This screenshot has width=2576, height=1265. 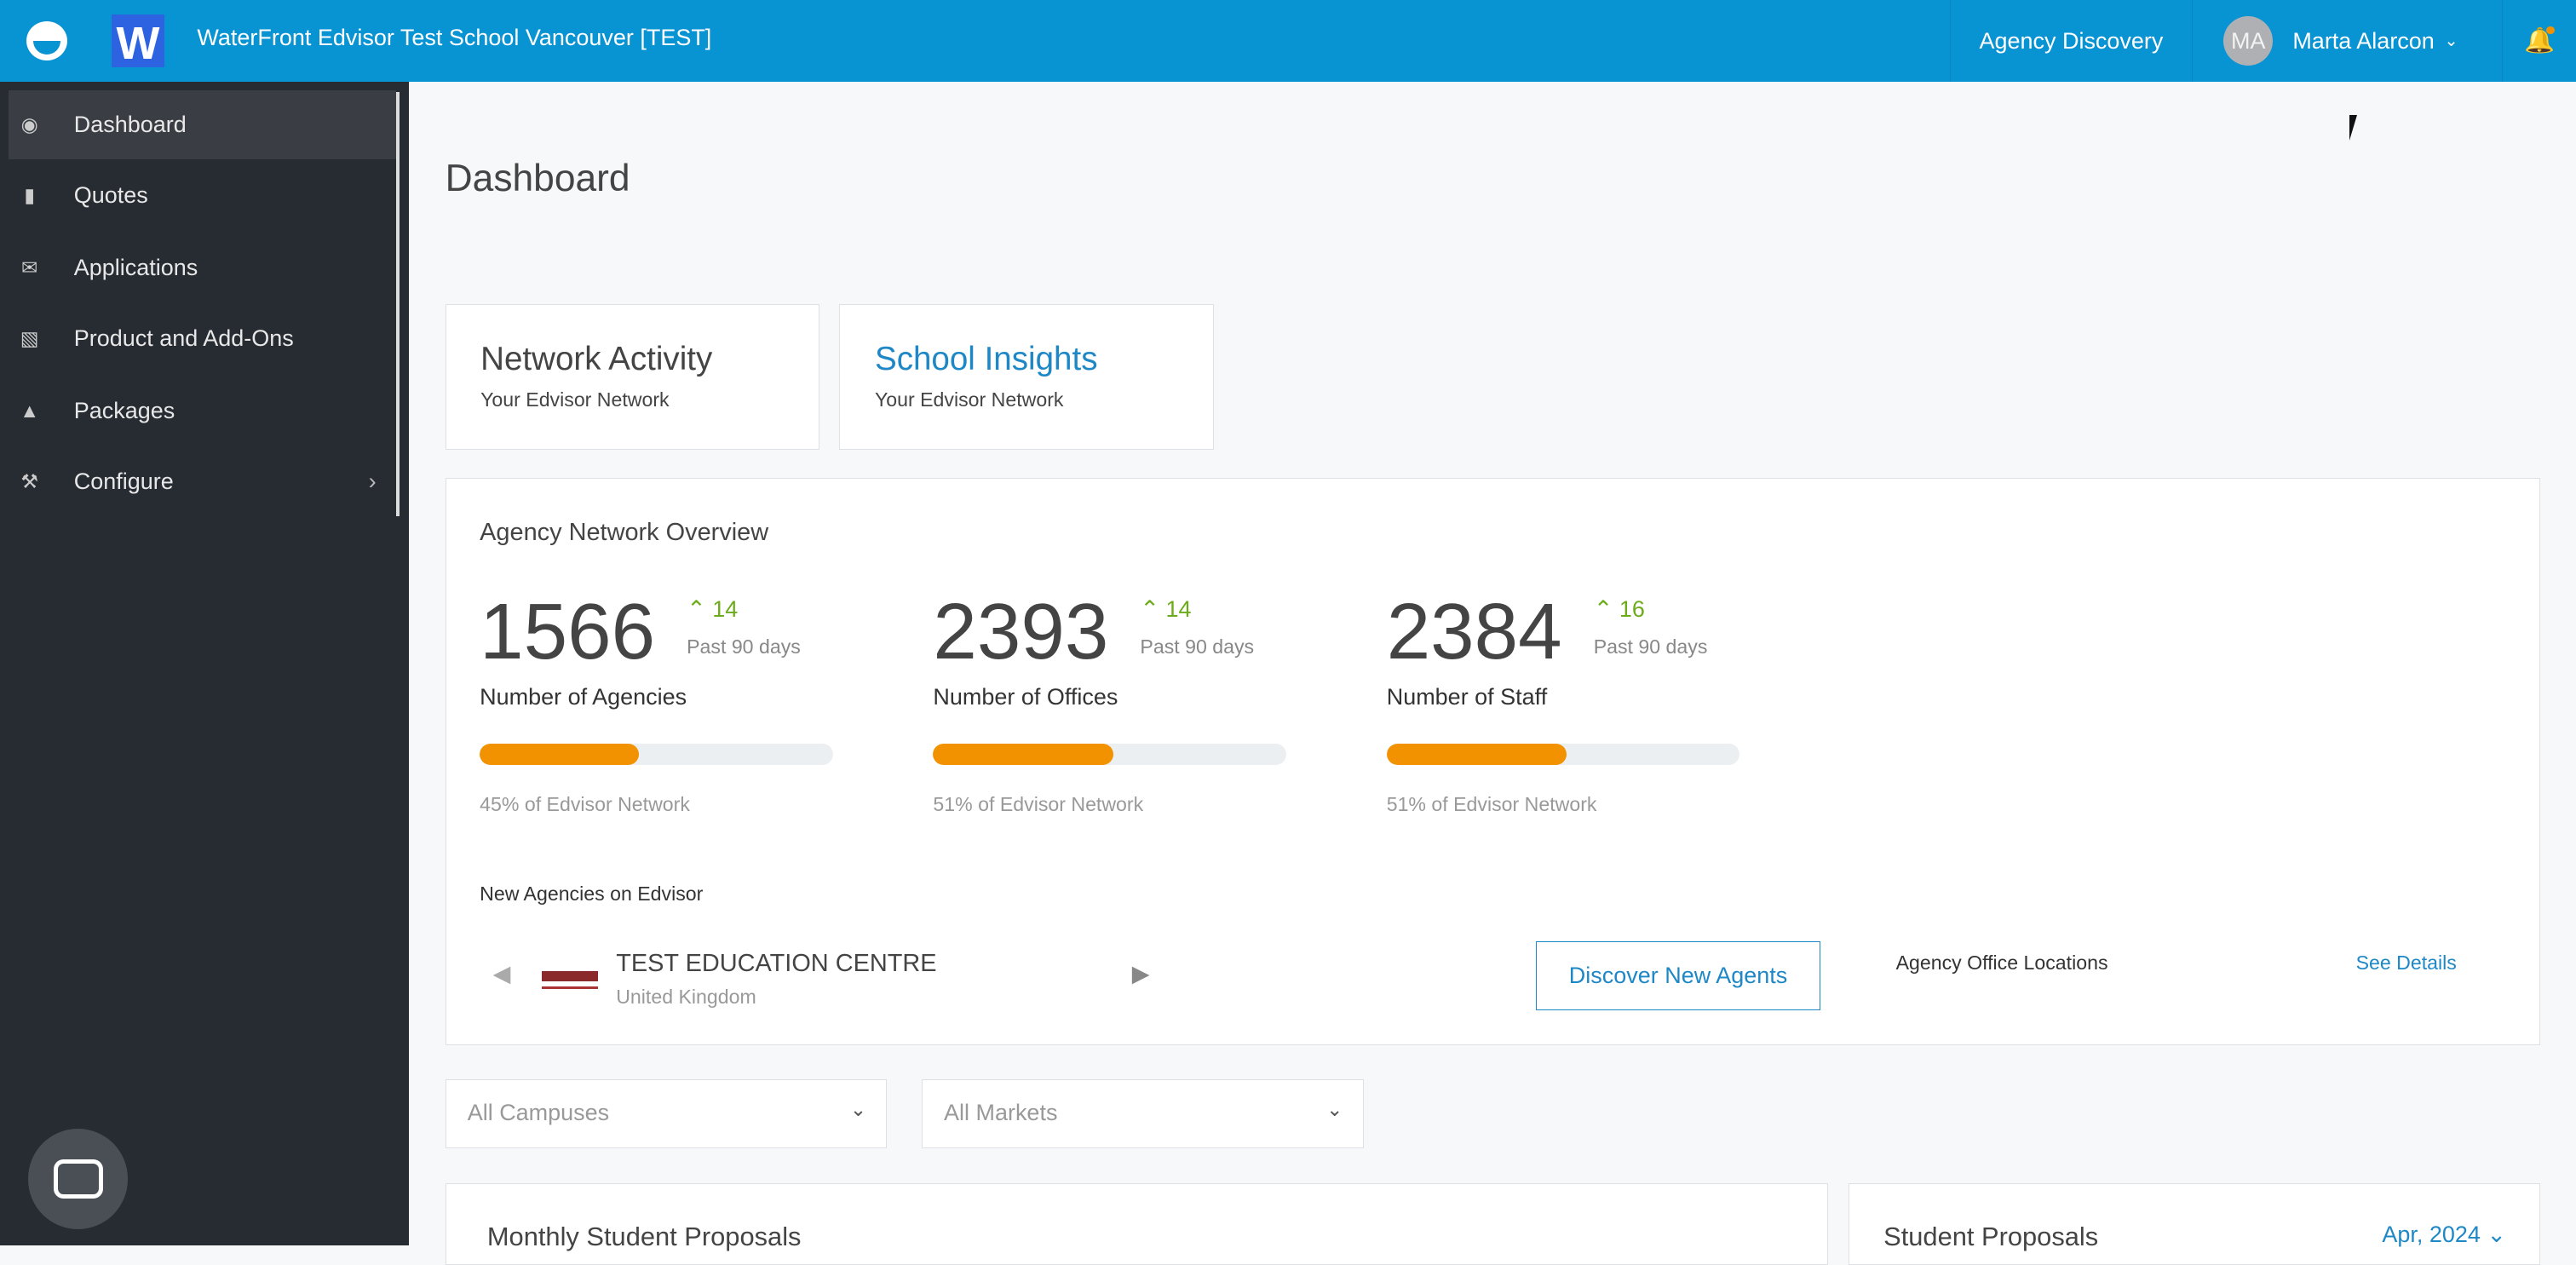 I want to click on sidebar-item-packages: ▲ Packages, so click(x=203, y=411).